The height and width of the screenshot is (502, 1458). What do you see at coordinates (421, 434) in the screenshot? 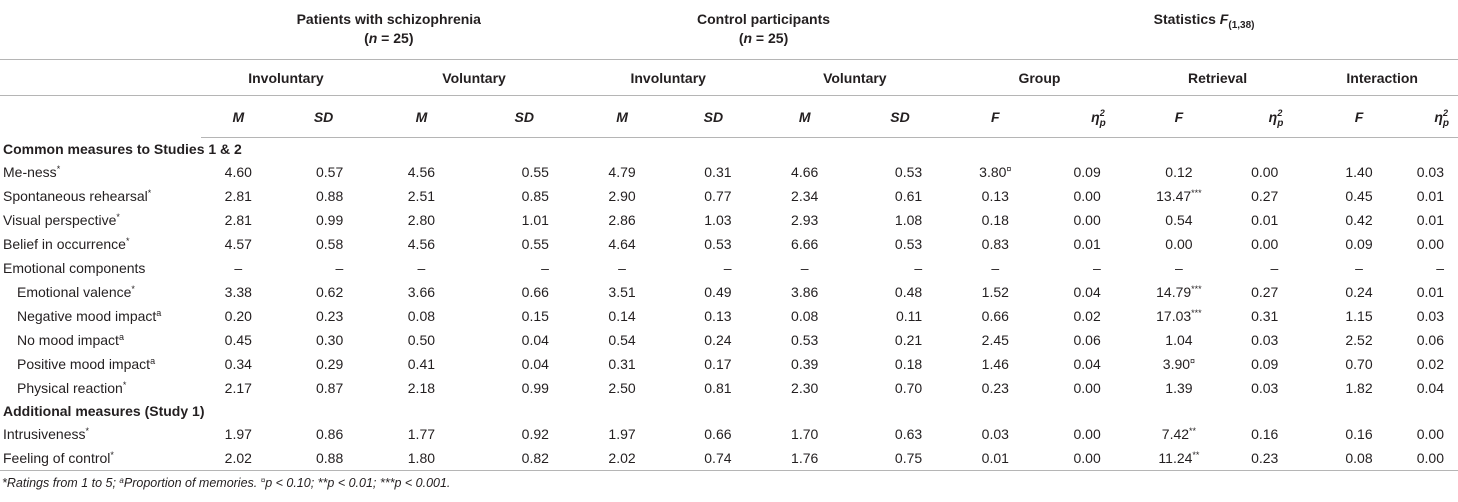
I see `table-cell: 1.77` at bounding box center [421, 434].